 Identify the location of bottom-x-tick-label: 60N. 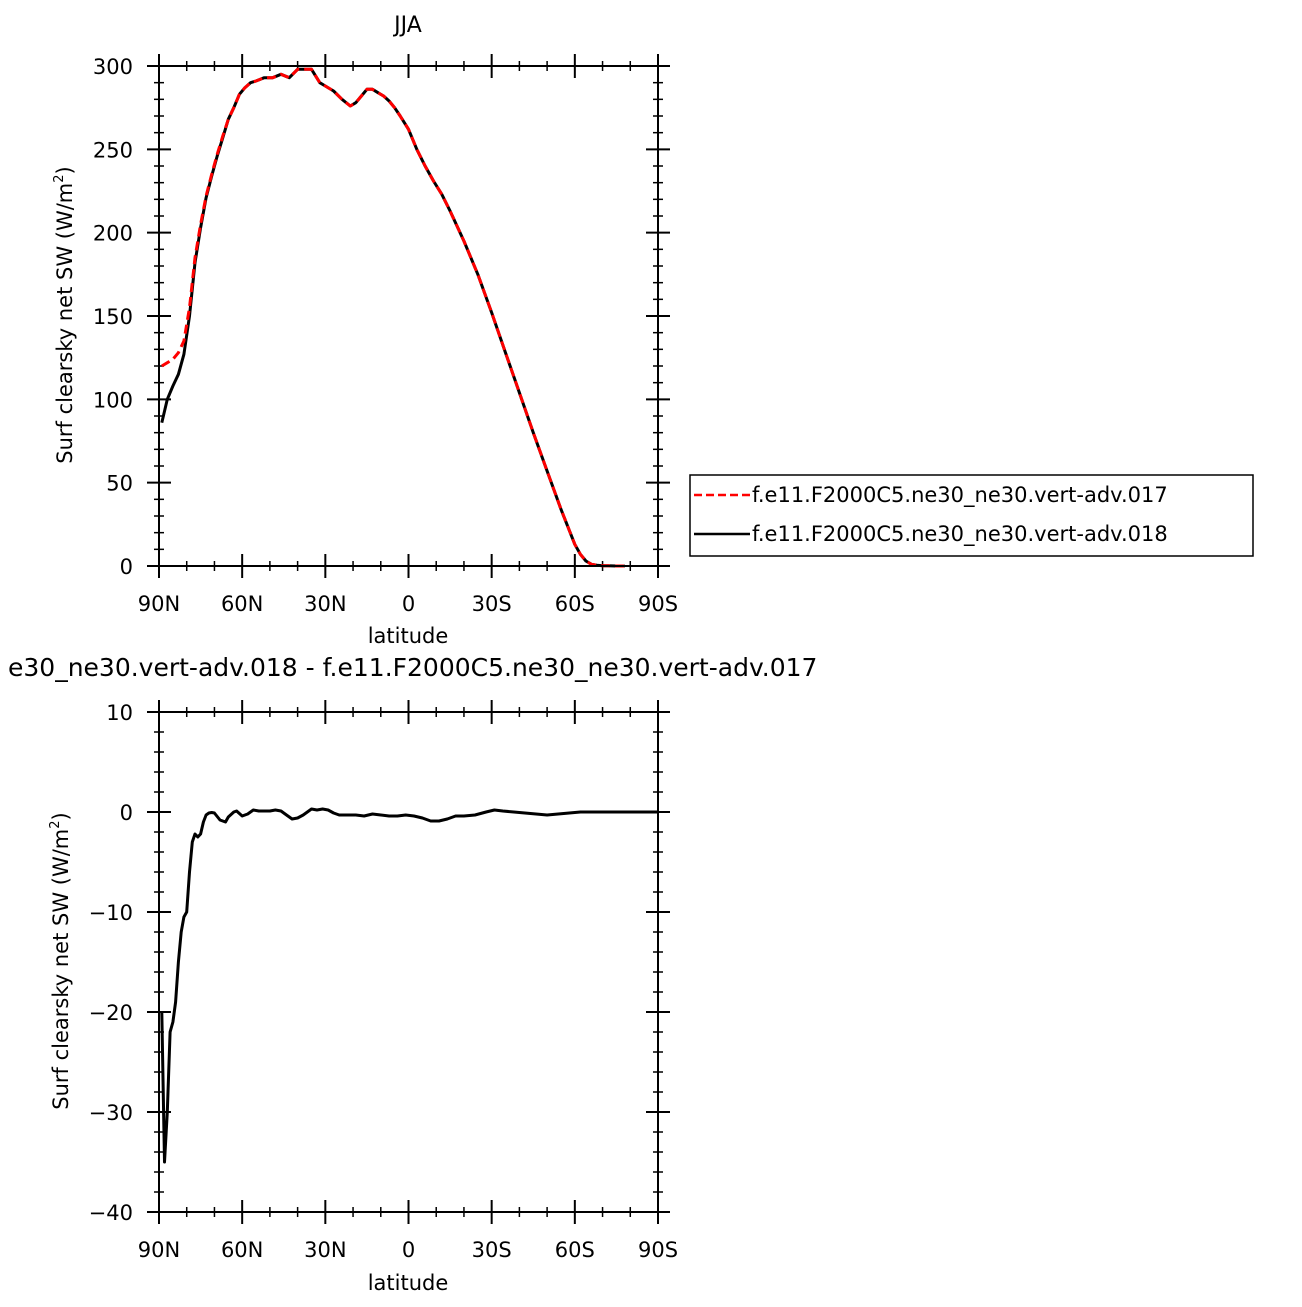
(242, 1250).